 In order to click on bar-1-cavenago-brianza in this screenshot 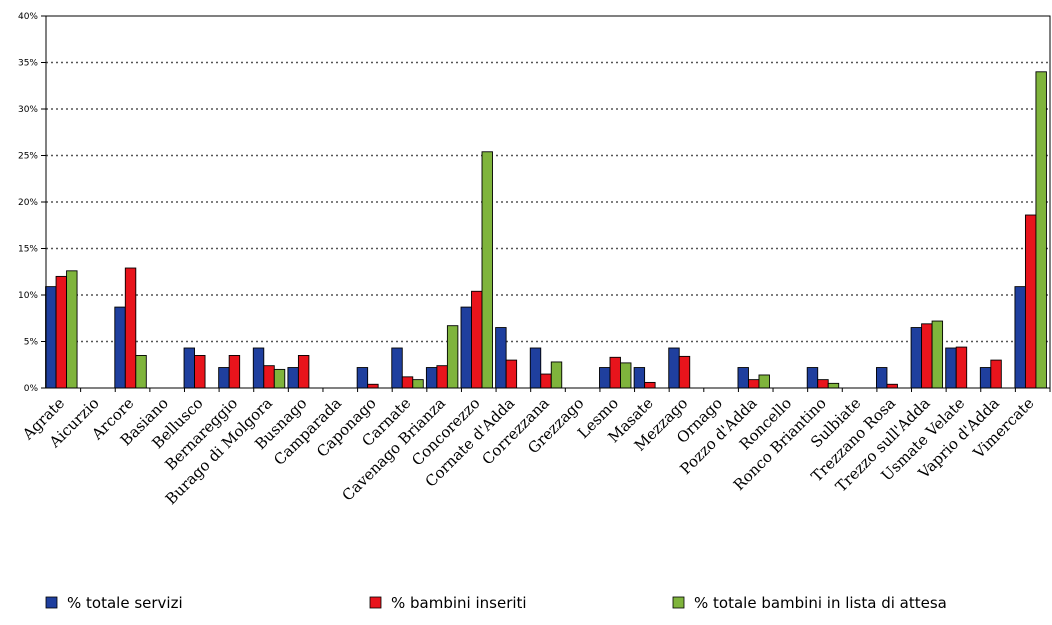, I will do `click(431, 378)`.